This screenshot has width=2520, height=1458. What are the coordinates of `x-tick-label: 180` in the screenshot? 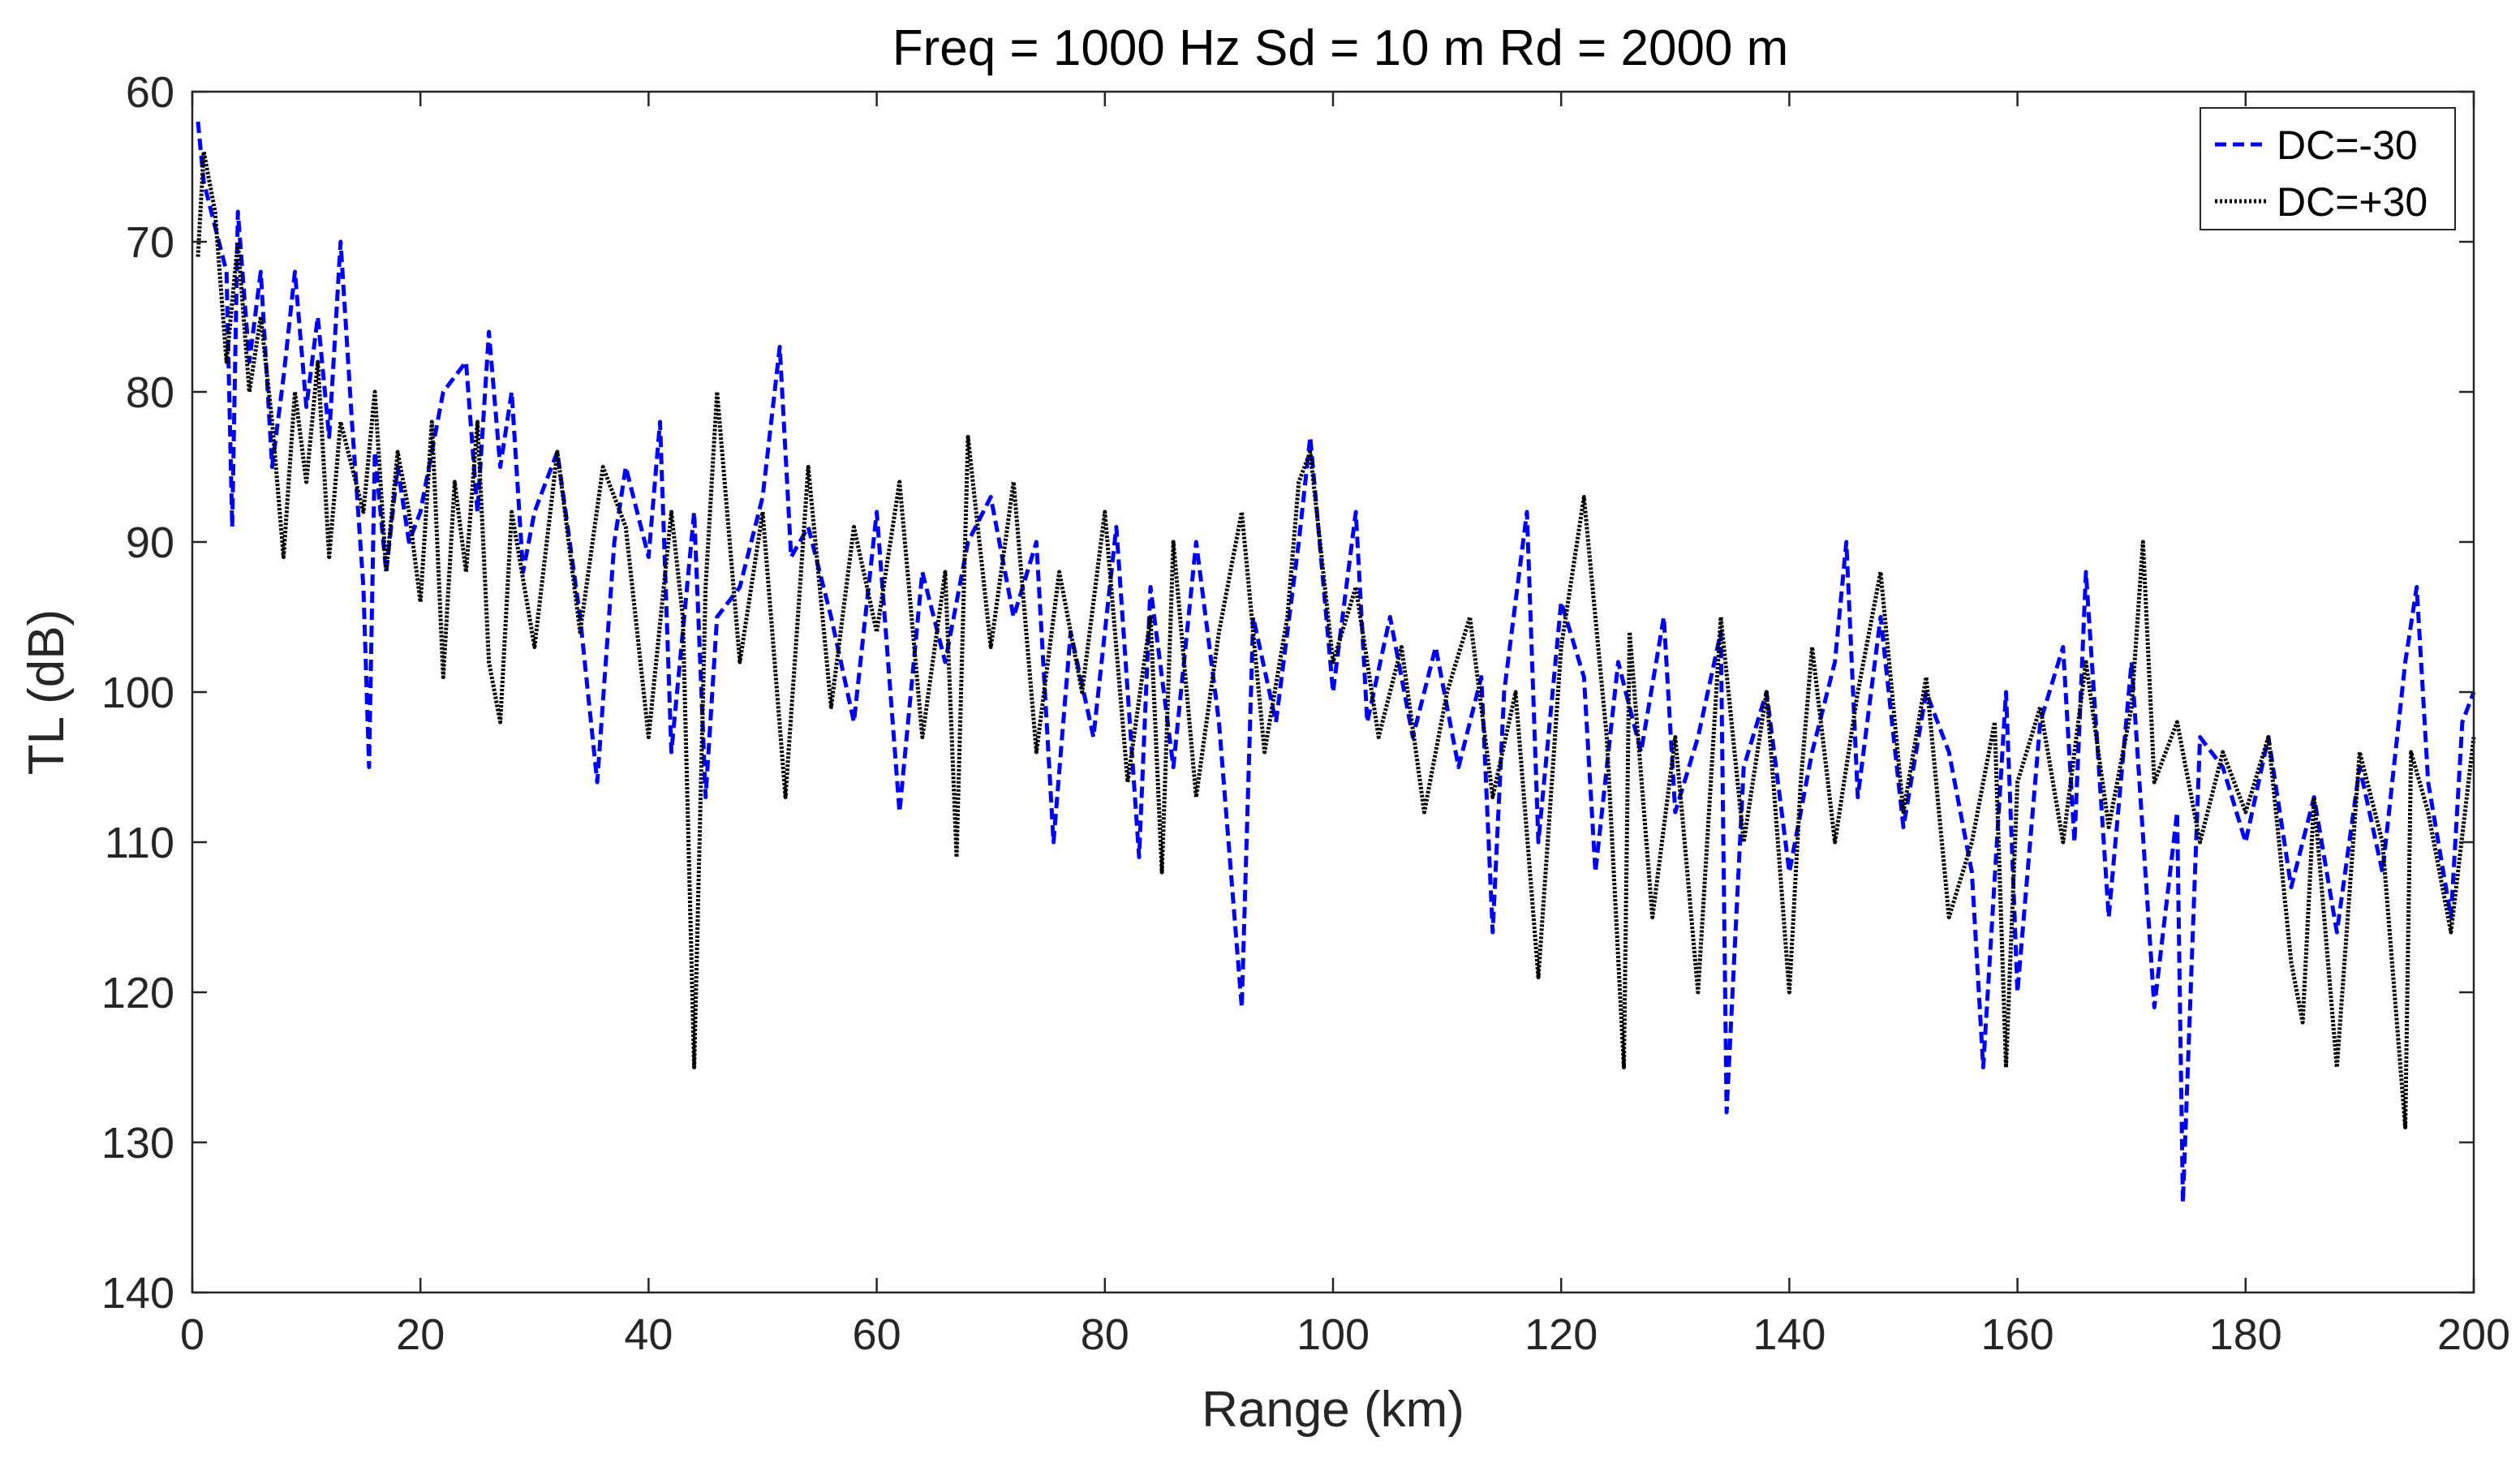 It's located at (2245, 1334).